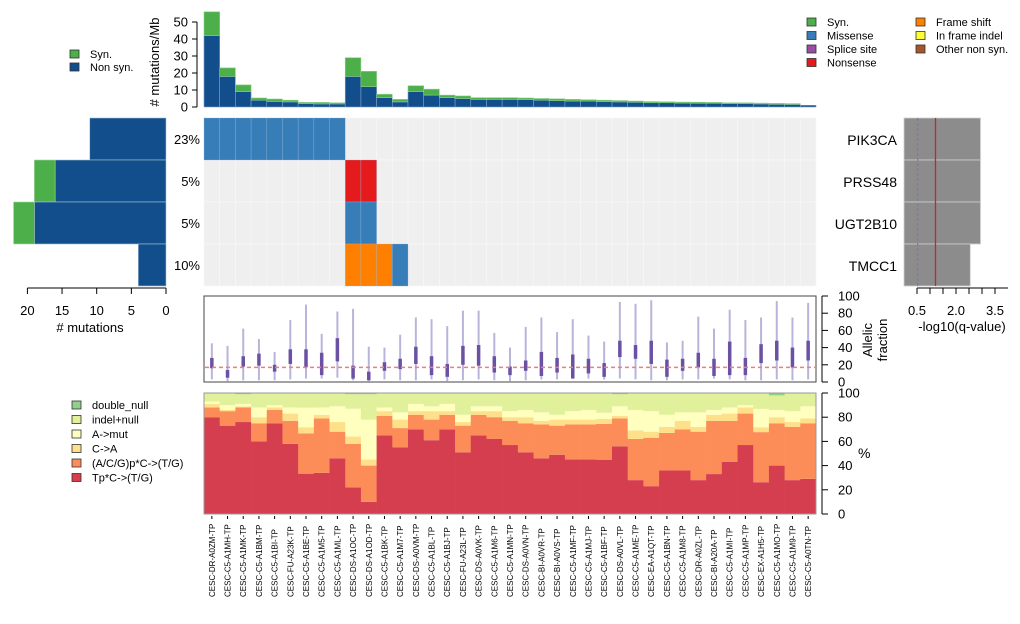 The width and height of the screenshot is (1020, 624). I want to click on y-axis-title: fraction, so click(882, 340).